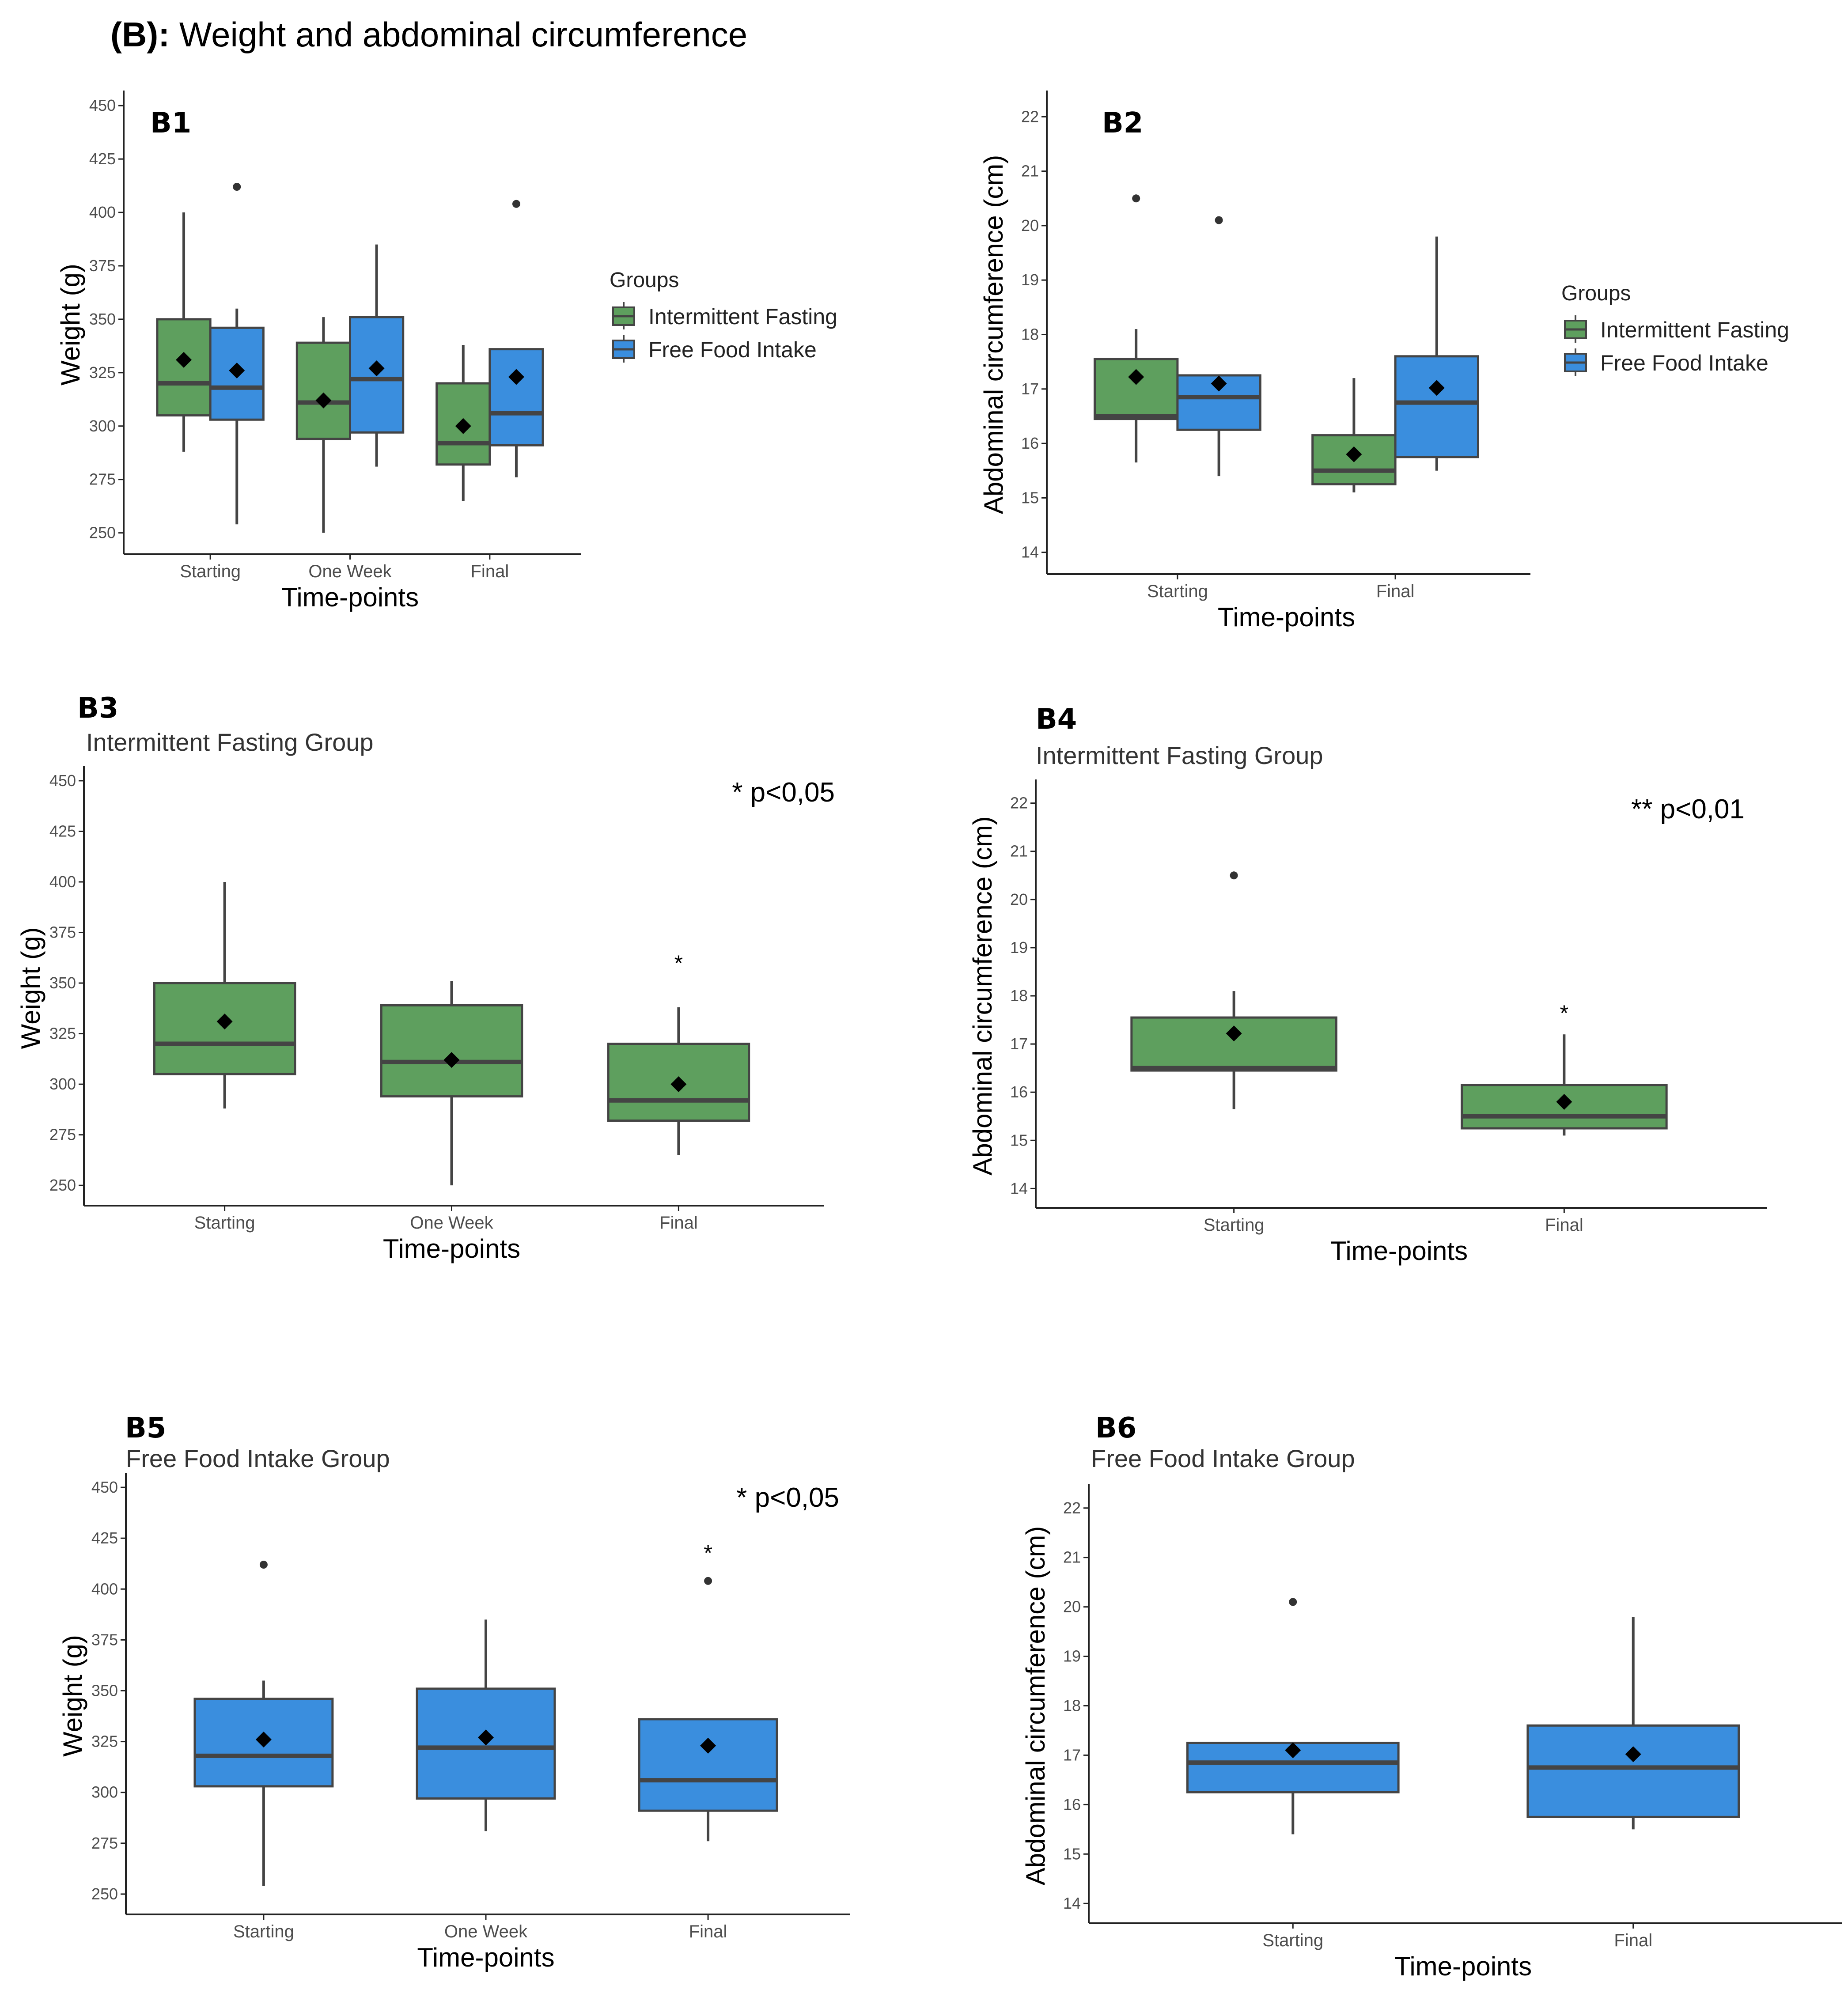  What do you see at coordinates (170, 124) in the screenshot?
I see `panel-label: B1` at bounding box center [170, 124].